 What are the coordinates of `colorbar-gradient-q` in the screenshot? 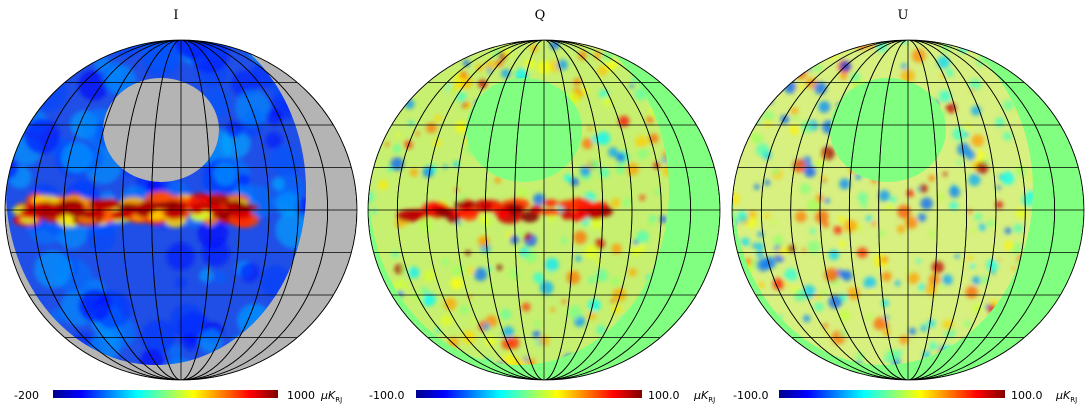 It's located at (529, 394).